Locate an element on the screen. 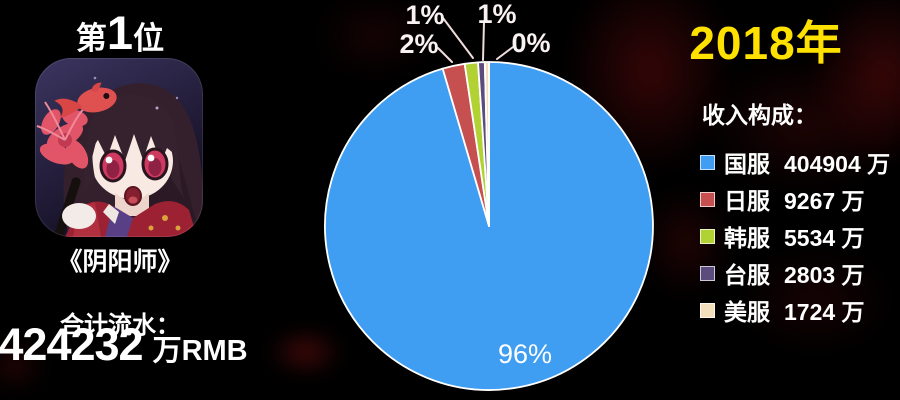 Image resolution: width=900 pixels, height=400 pixels. pie-pct-label-美服: 0% is located at coordinates (530, 43).